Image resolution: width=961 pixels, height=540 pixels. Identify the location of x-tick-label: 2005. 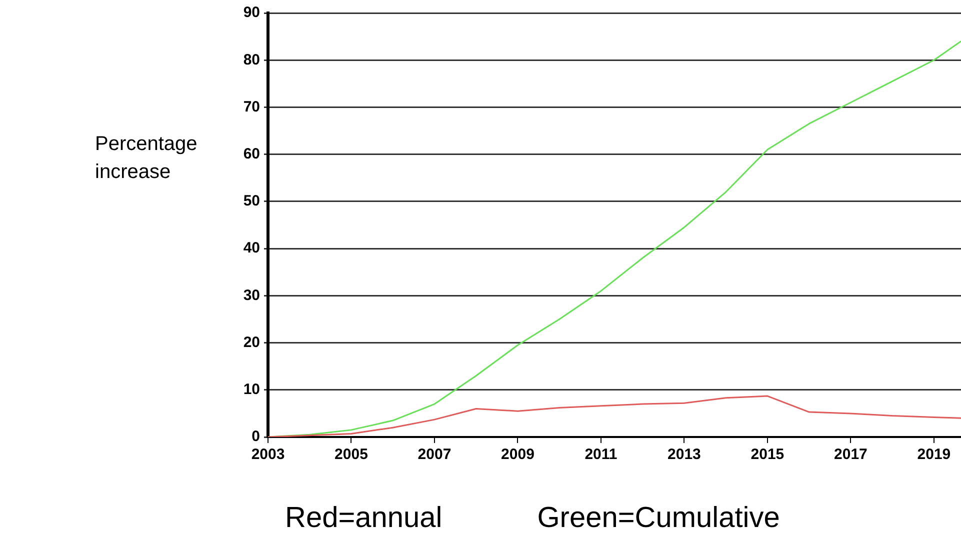
(351, 455).